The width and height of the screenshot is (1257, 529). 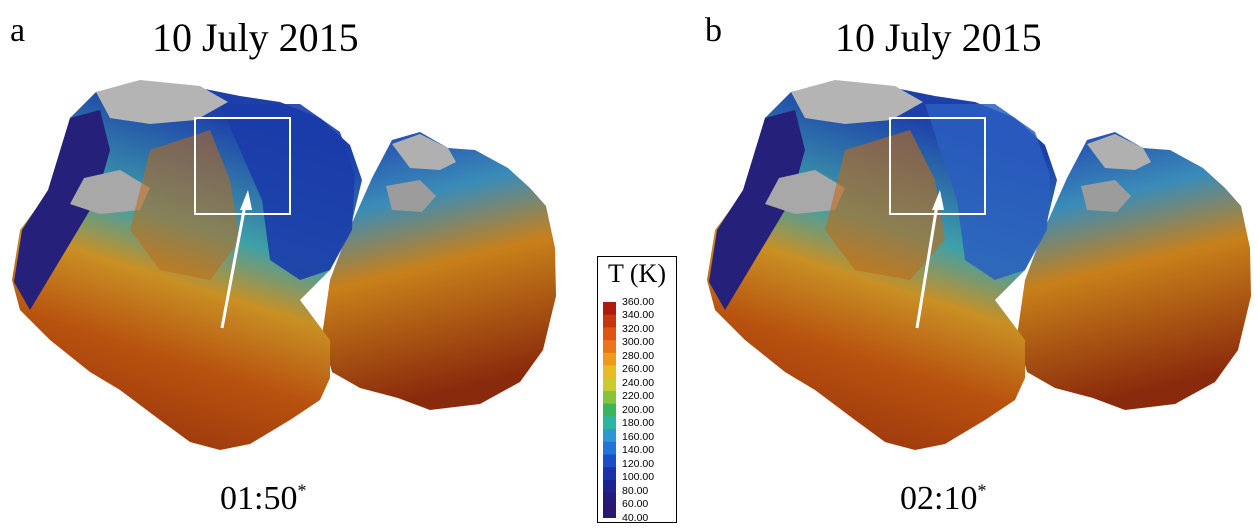 I want to click on legend-tick-label: 60.00, so click(x=635, y=504).